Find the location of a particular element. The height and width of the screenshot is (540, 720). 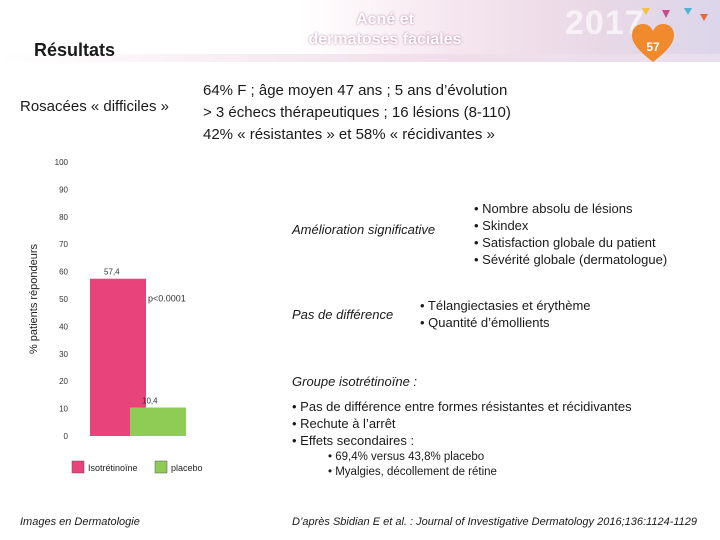

heart-icon is located at coordinates (653, 43).